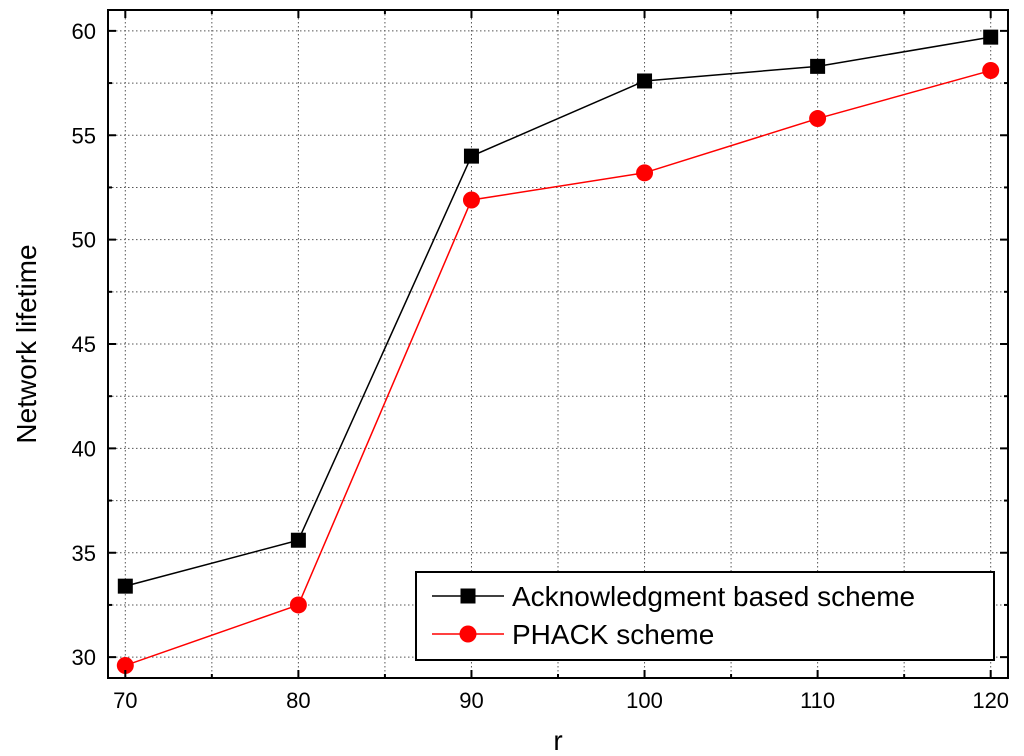 The height and width of the screenshot is (756, 1024). Describe the element at coordinates (84, 344) in the screenshot. I see `y-tick-label: 45` at that location.